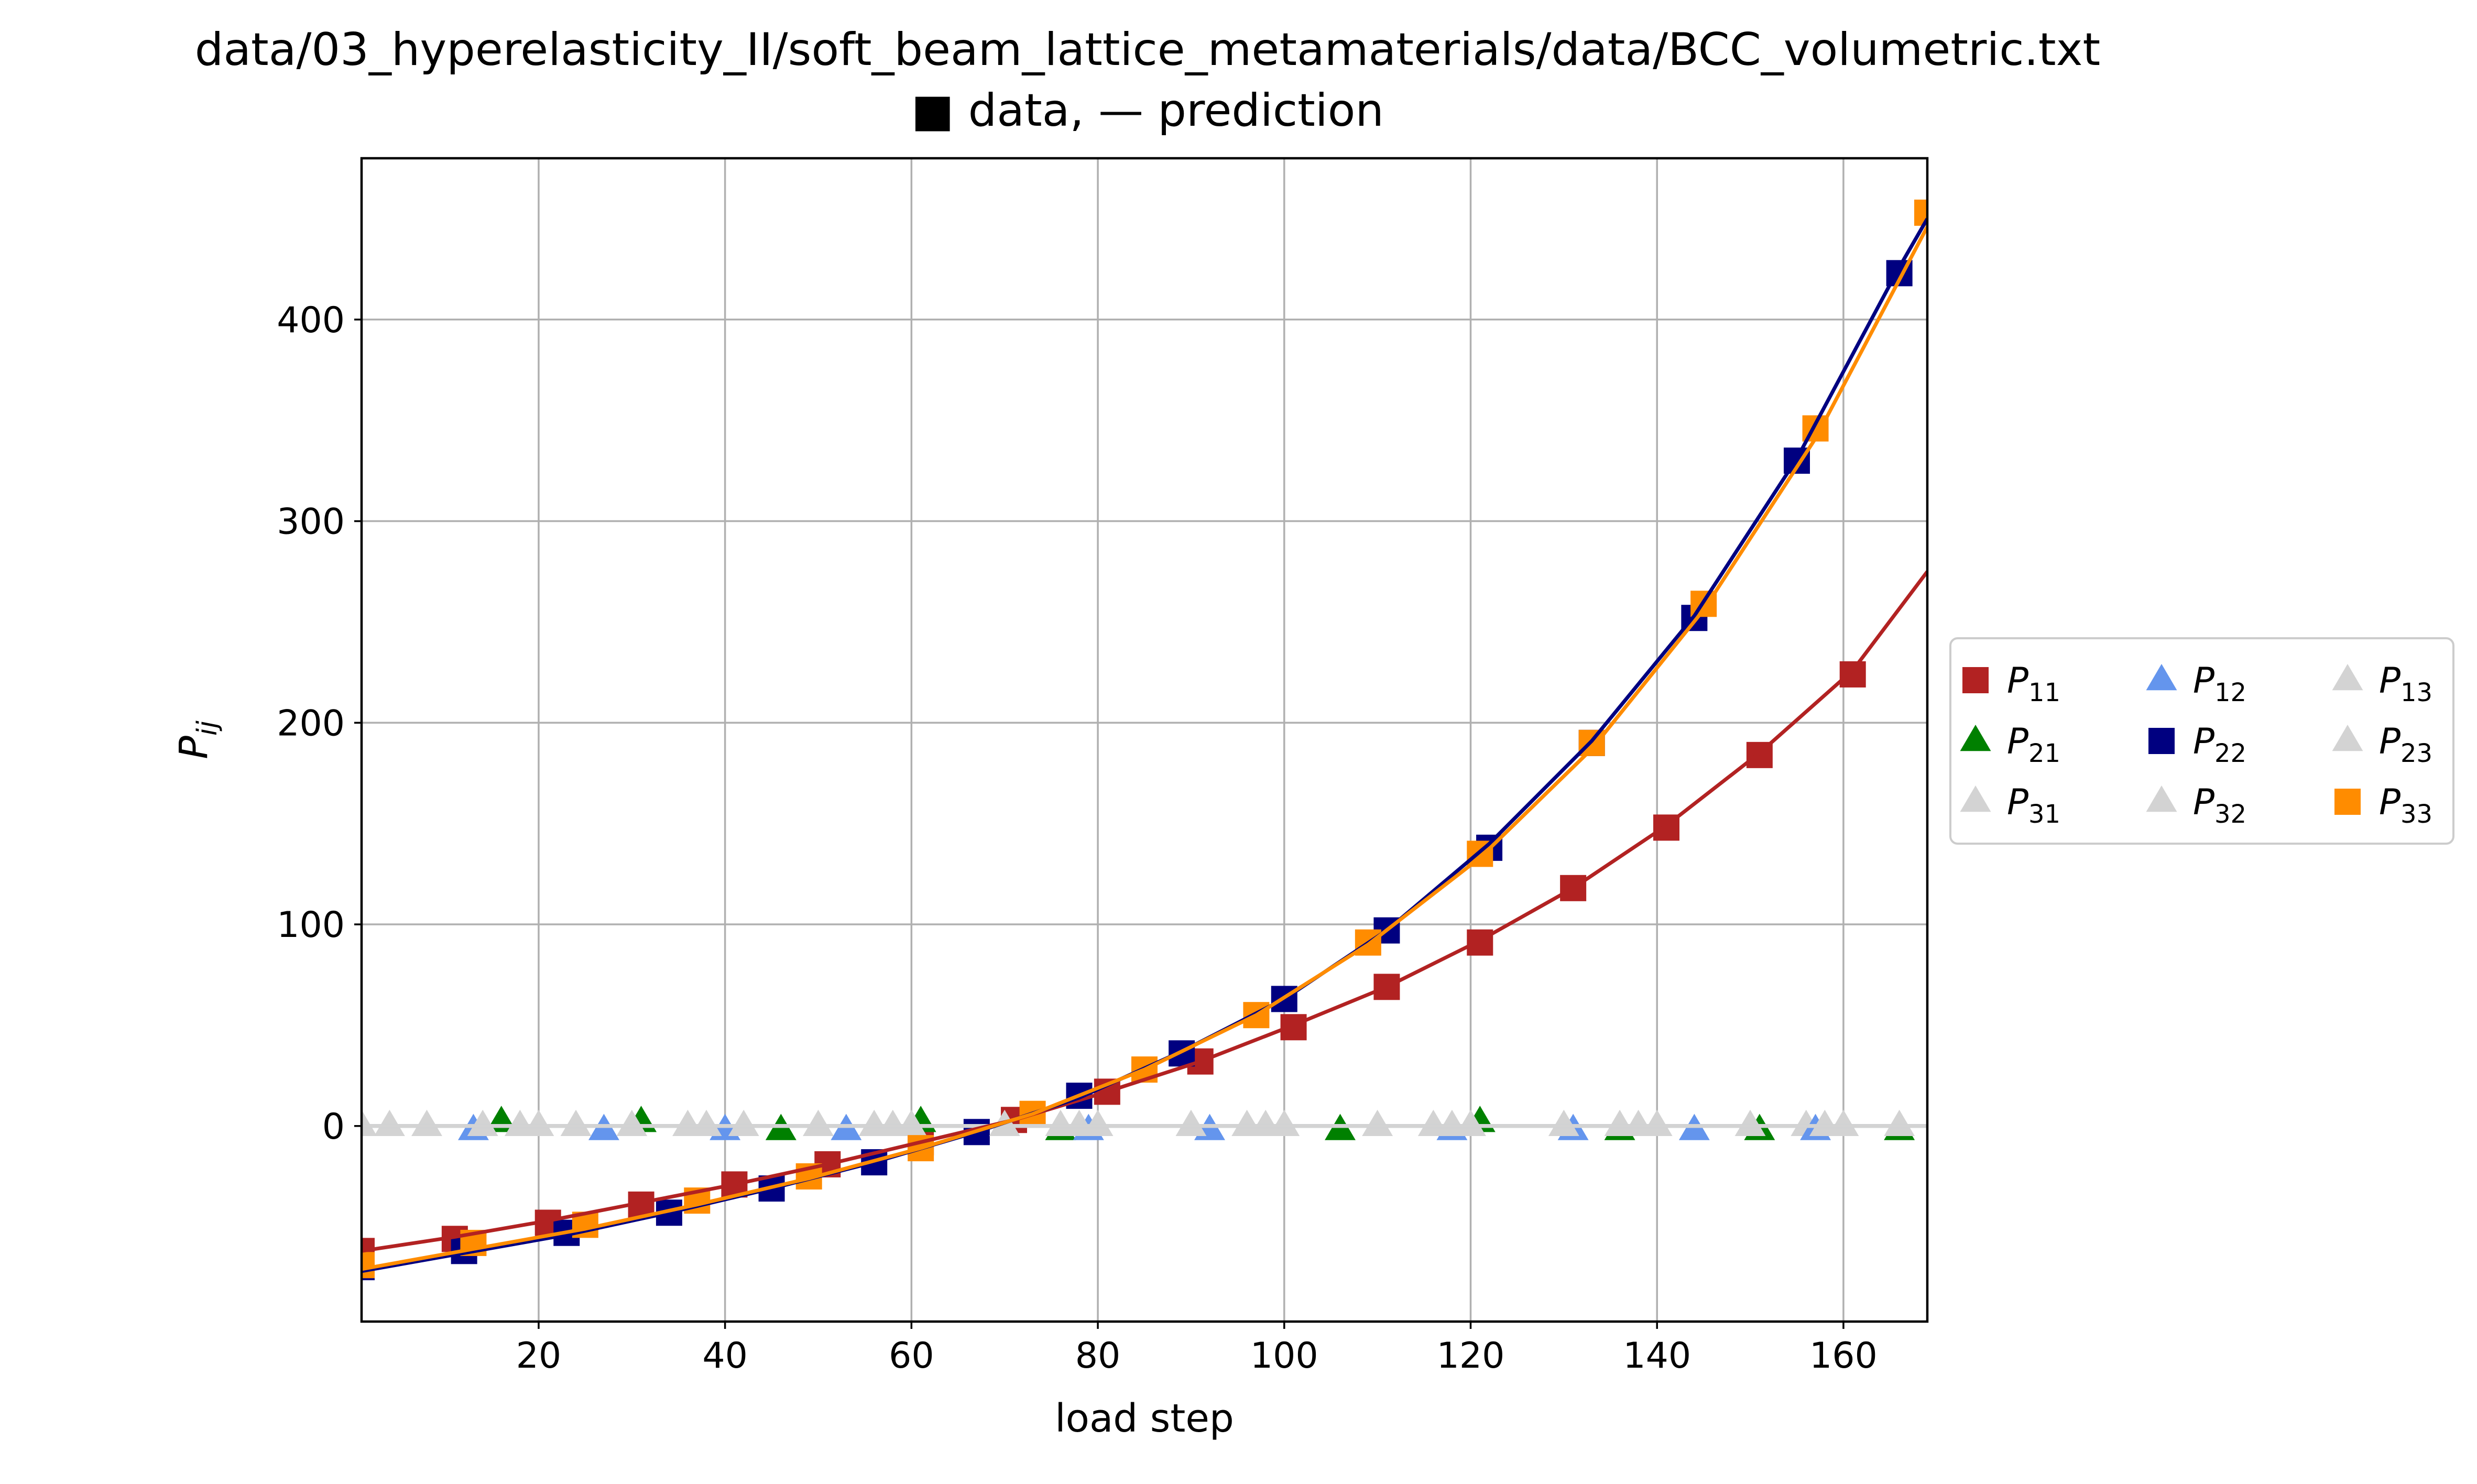 This screenshot has height=1484, width=2477. Describe the element at coordinates (1144, 1418) in the screenshot. I see `x-axis-label: load step` at that location.